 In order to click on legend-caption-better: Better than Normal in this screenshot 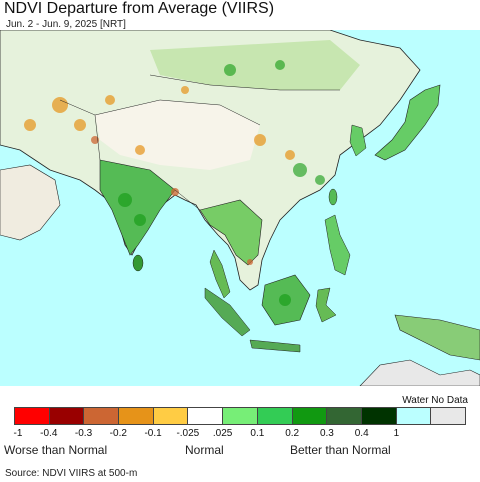, I will do `click(340, 450)`.